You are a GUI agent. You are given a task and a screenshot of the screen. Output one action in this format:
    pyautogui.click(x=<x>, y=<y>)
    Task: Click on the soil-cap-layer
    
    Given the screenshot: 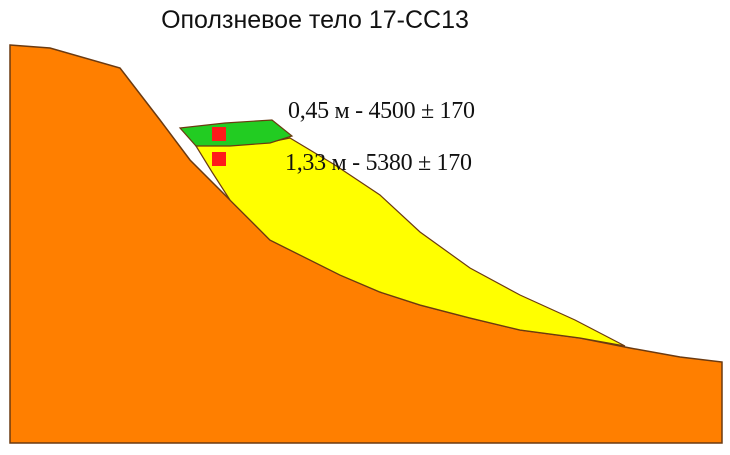 What is the action you would take?
    pyautogui.click(x=236, y=133)
    